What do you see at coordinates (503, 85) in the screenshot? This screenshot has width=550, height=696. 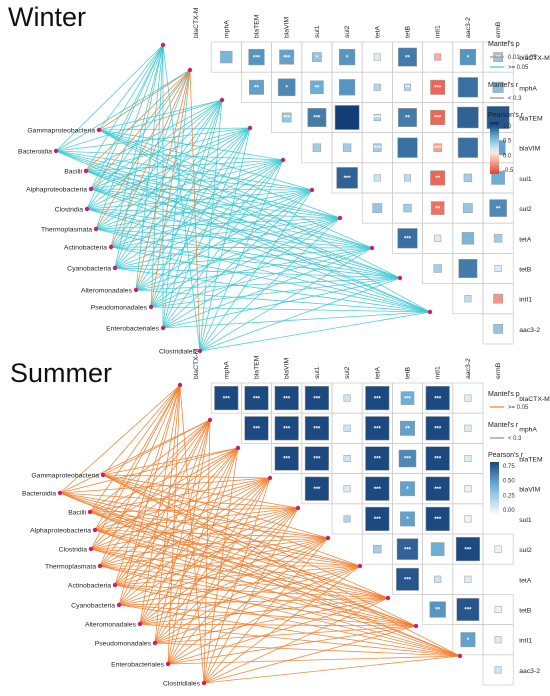 I see `legend-title-mantel-r: Mantel's r` at bounding box center [503, 85].